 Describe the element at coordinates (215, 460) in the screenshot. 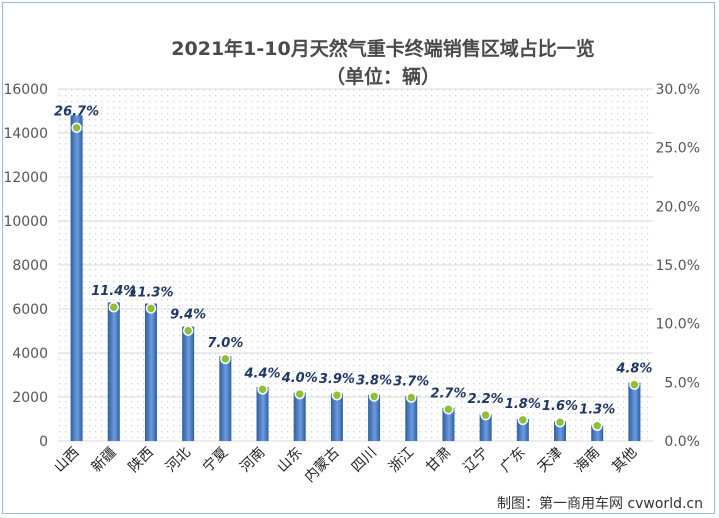

I see `category-label: 宁夏` at that location.